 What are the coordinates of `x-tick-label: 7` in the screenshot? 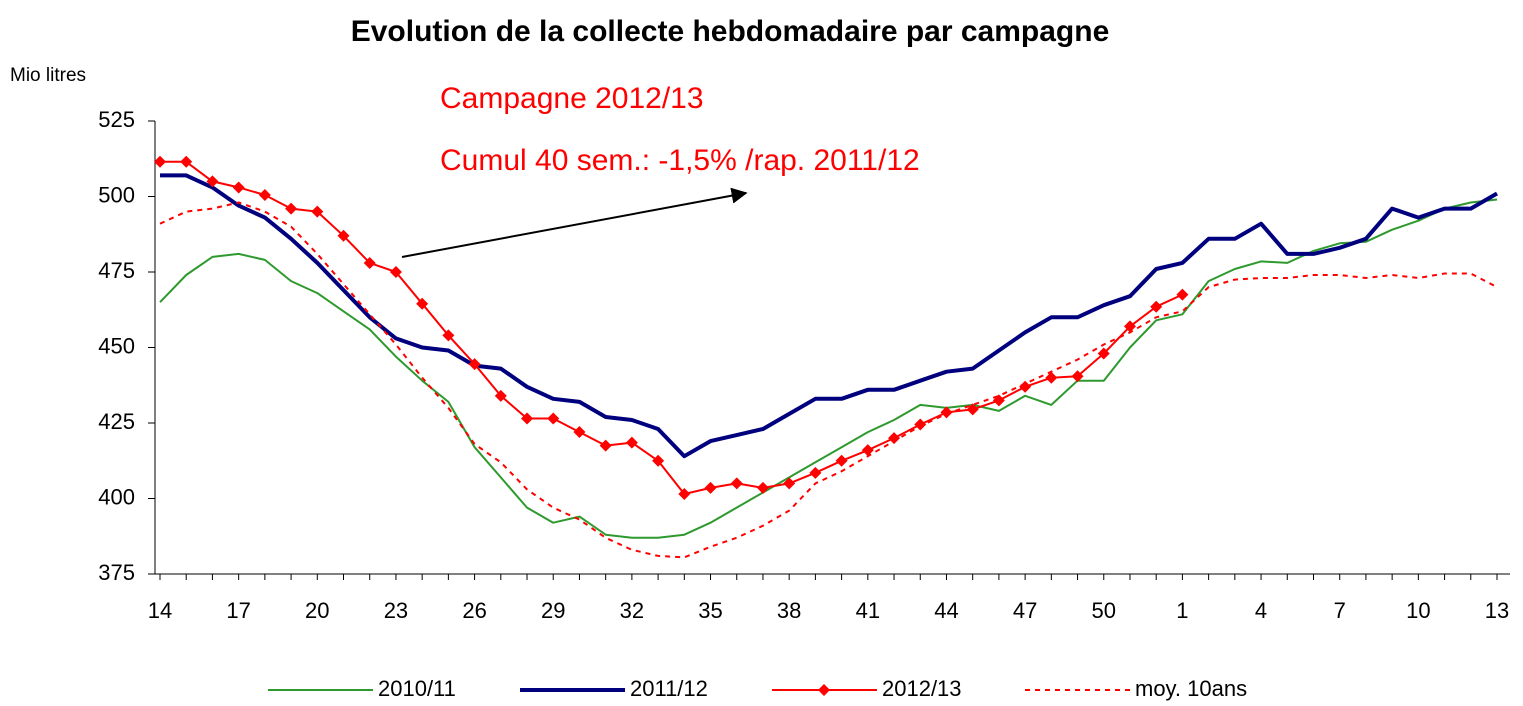 It's located at (1340, 610).